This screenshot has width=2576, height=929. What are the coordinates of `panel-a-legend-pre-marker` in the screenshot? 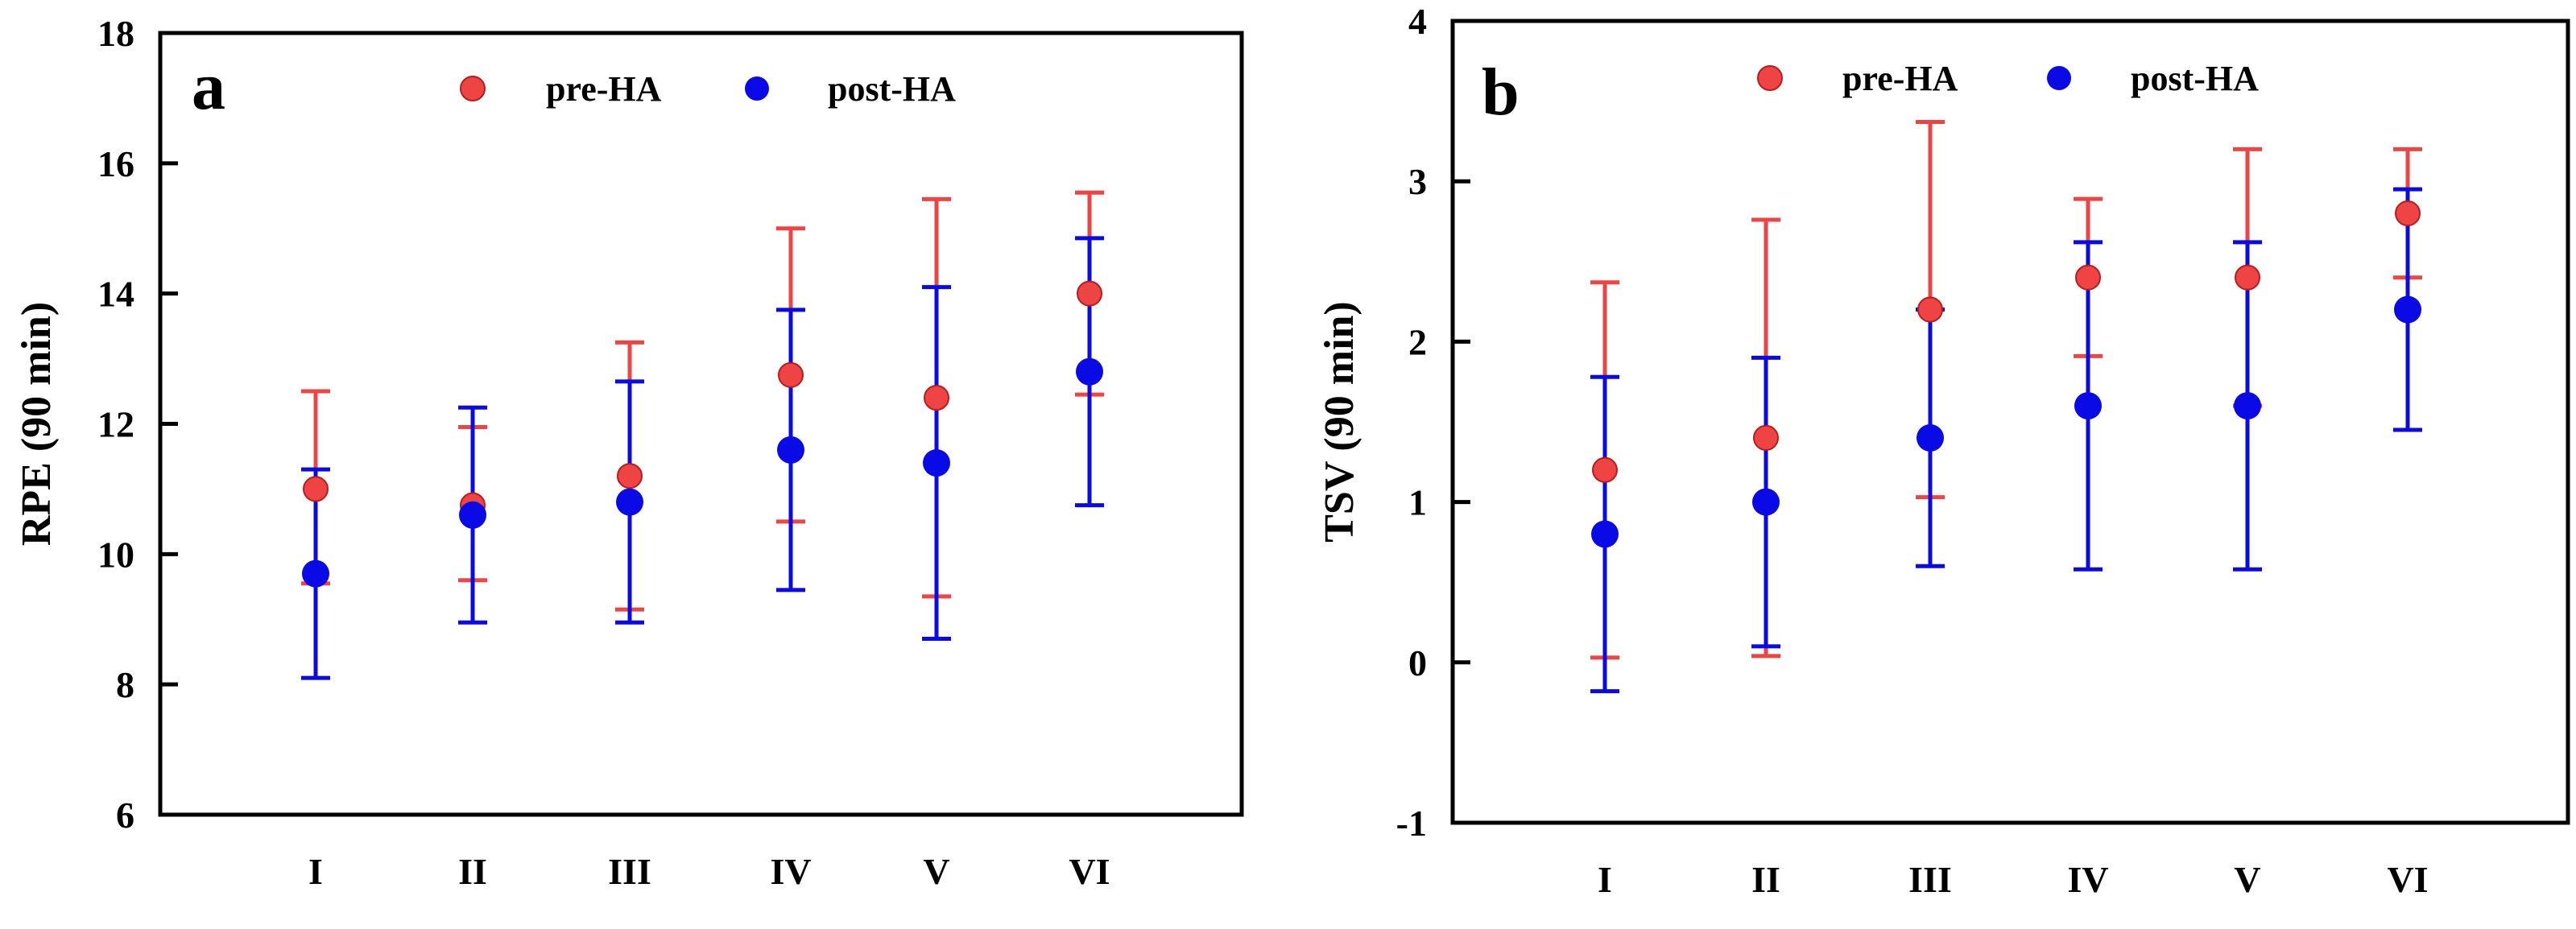 It's located at (473, 88).